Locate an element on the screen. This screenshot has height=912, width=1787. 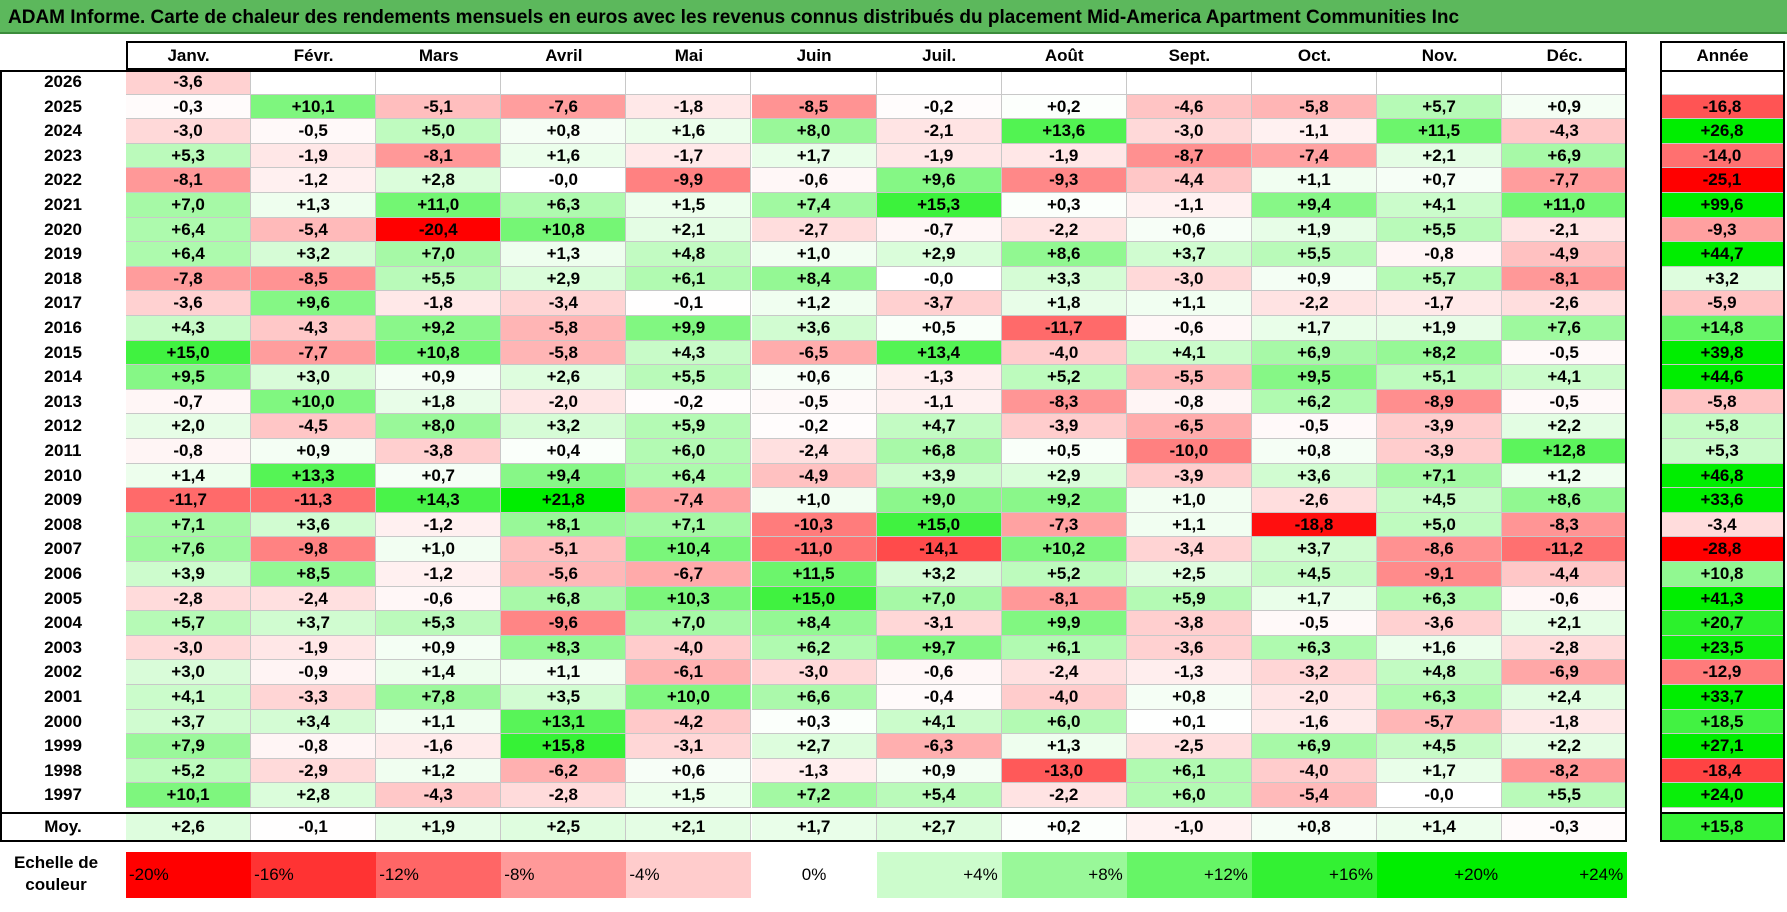
heatmap-cell: +9,7 is located at coordinates (939, 648).